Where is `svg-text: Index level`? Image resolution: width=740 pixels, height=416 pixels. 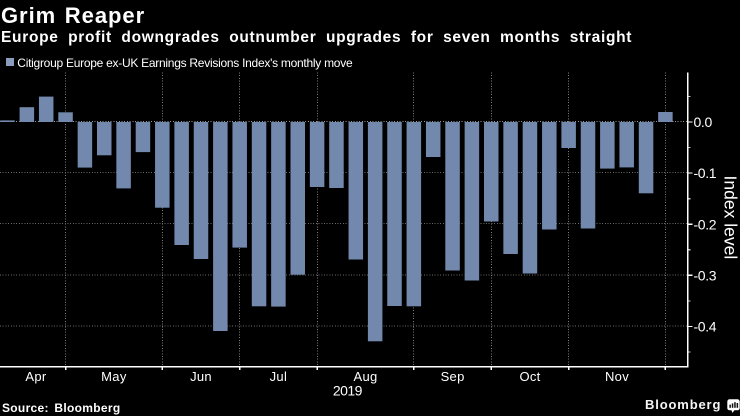
svg-text: Index level is located at coordinates (730, 218).